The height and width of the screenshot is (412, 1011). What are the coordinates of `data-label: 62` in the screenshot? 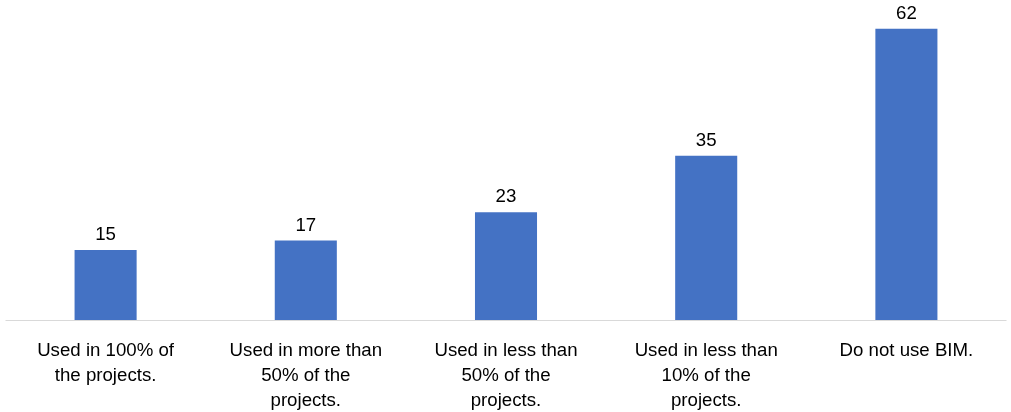 It's located at (906, 12).